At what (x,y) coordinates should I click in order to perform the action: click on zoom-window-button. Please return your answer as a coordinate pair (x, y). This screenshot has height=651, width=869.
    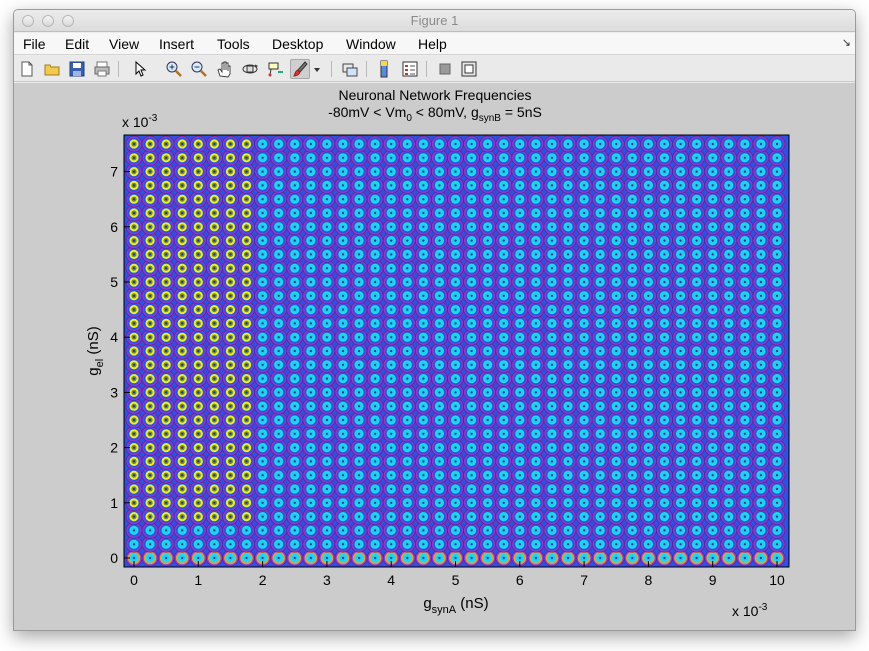
    Looking at the image, I should click on (68, 21).